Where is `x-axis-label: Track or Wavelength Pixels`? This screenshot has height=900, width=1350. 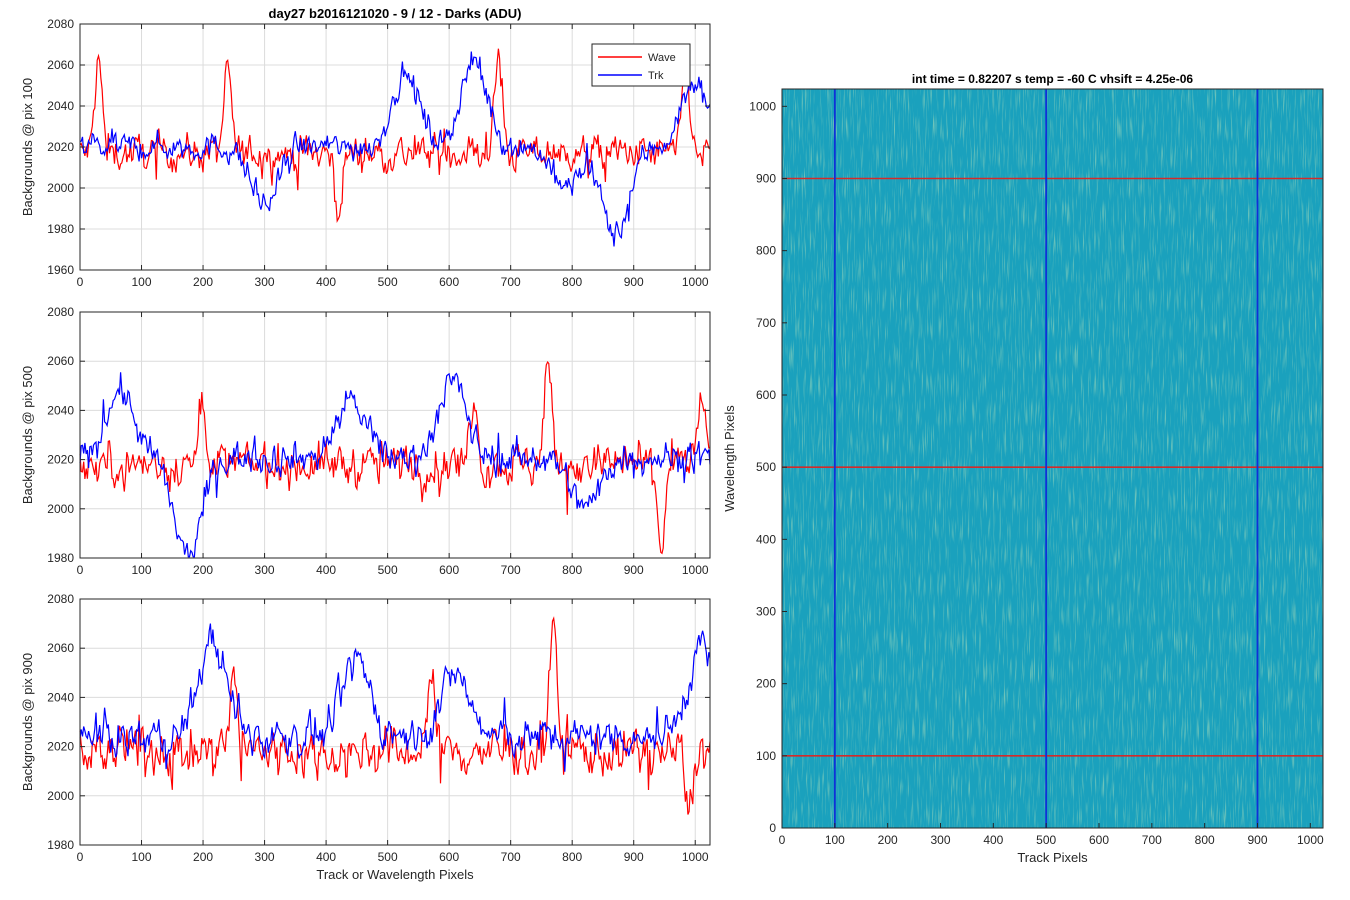
x-axis-label: Track or Wavelength Pixels is located at coordinates (395, 874).